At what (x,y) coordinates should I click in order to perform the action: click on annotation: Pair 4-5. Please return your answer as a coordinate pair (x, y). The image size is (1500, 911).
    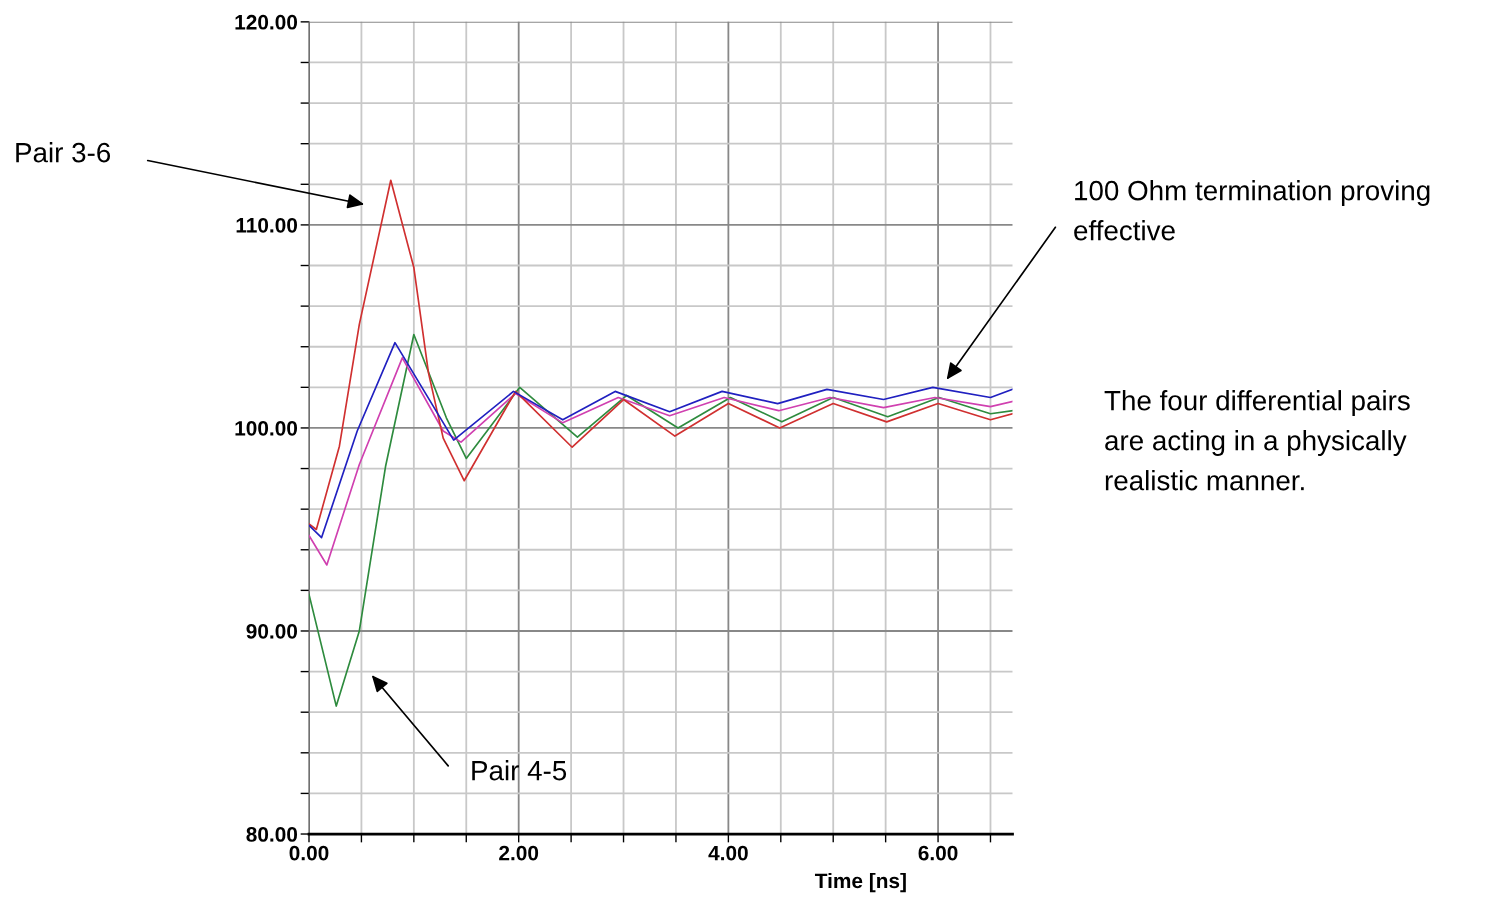
    Looking at the image, I should click on (519, 770).